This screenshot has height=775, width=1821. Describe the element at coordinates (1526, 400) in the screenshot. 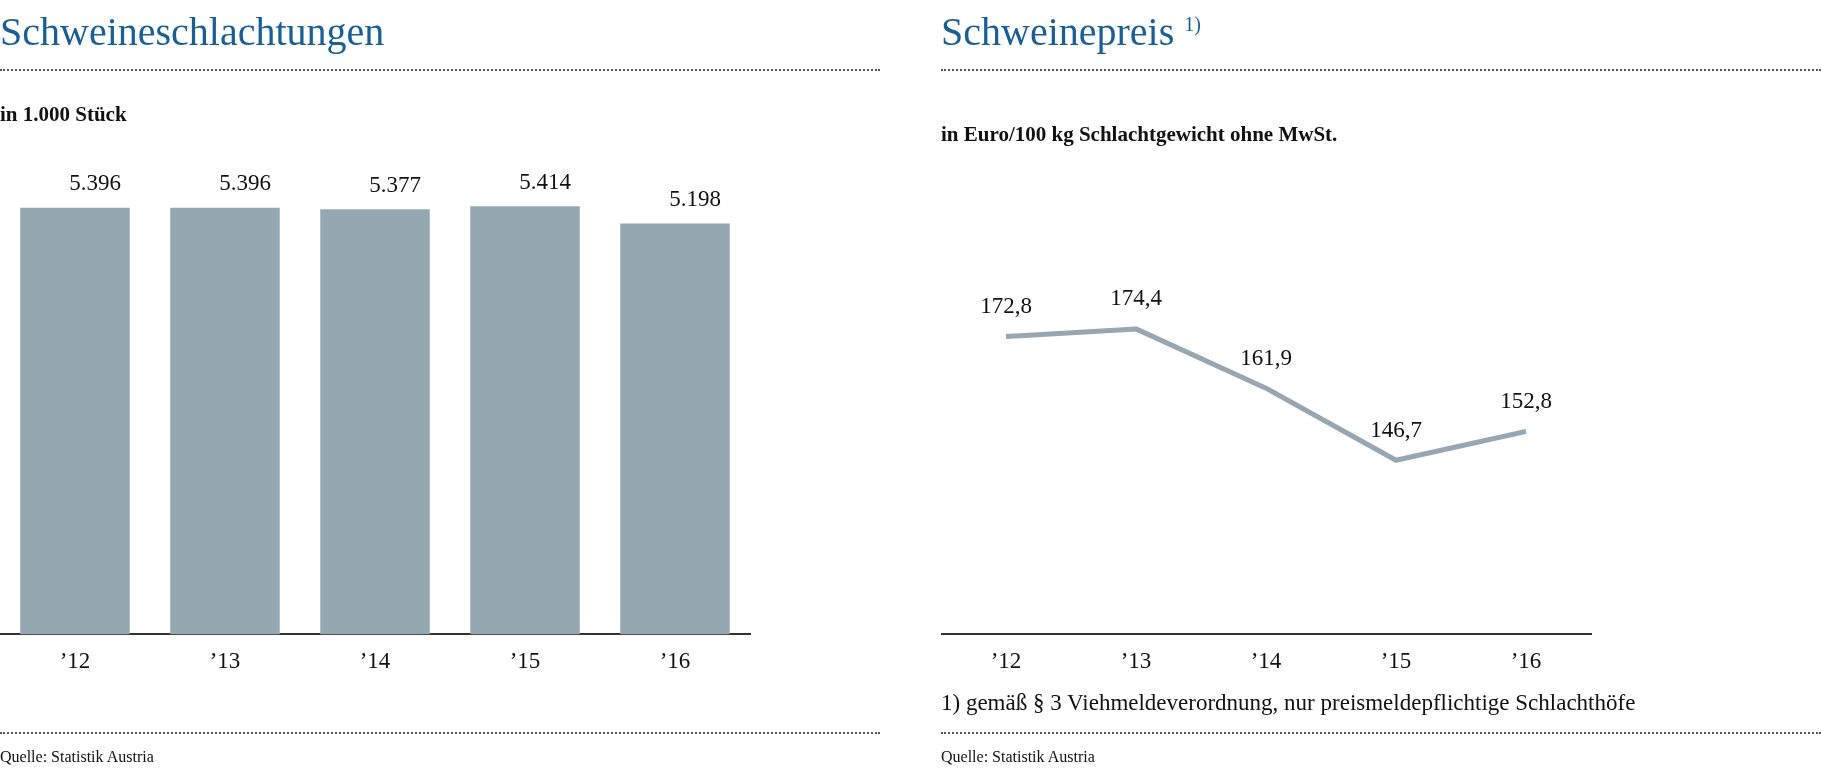

I see `data-label: 152,8` at that location.